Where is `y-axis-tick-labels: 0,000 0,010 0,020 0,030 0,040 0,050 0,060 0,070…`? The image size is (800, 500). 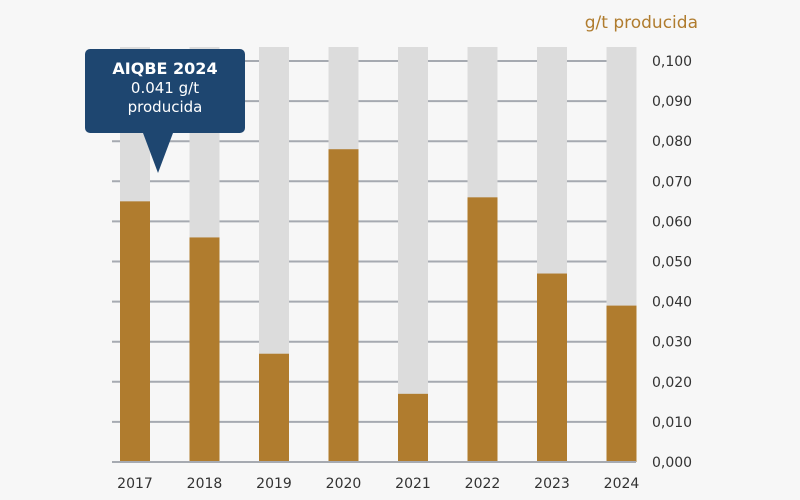 y-axis-tick-labels: 0,000 0,010 0,020 0,030 0,040 0,050 0,060 0,070… is located at coordinates (672, 262).